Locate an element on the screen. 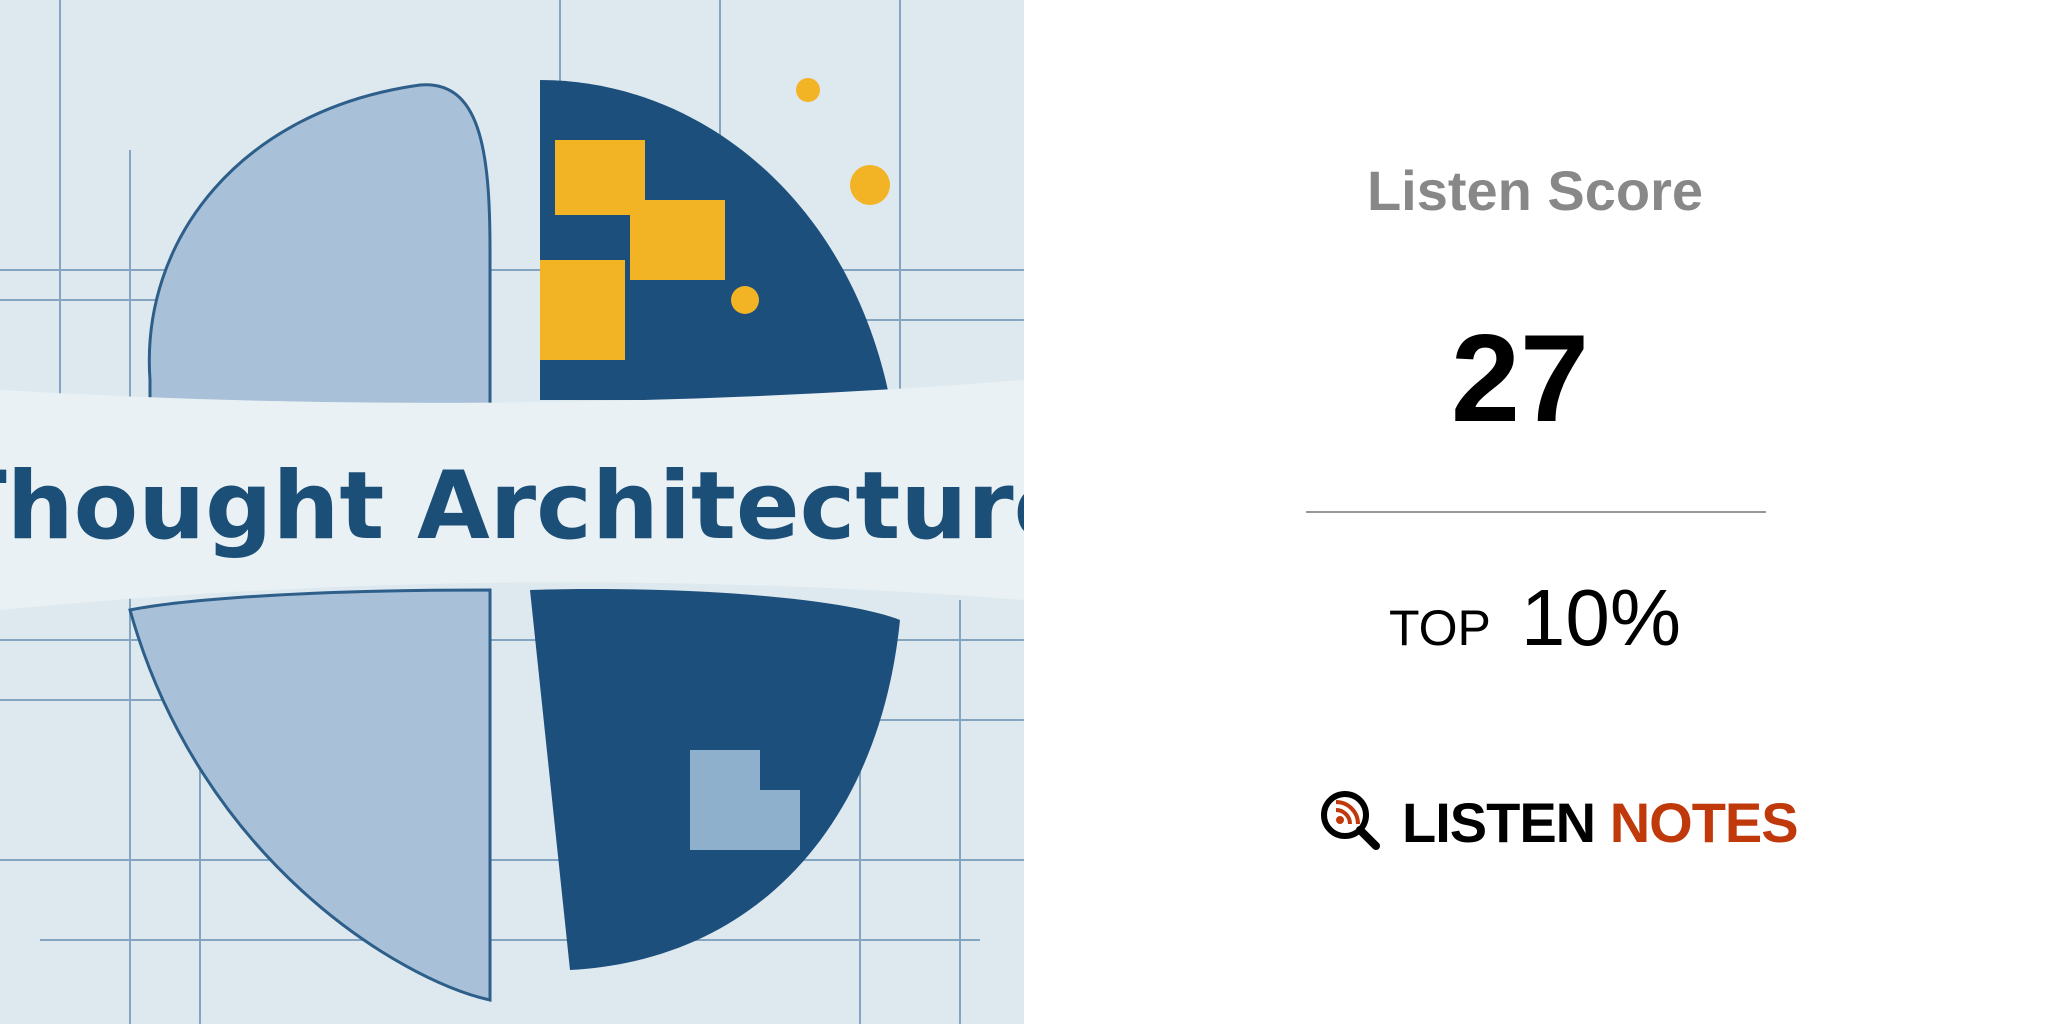 The width and height of the screenshot is (2048, 1024). score-value: 27 is located at coordinates (1520, 379).